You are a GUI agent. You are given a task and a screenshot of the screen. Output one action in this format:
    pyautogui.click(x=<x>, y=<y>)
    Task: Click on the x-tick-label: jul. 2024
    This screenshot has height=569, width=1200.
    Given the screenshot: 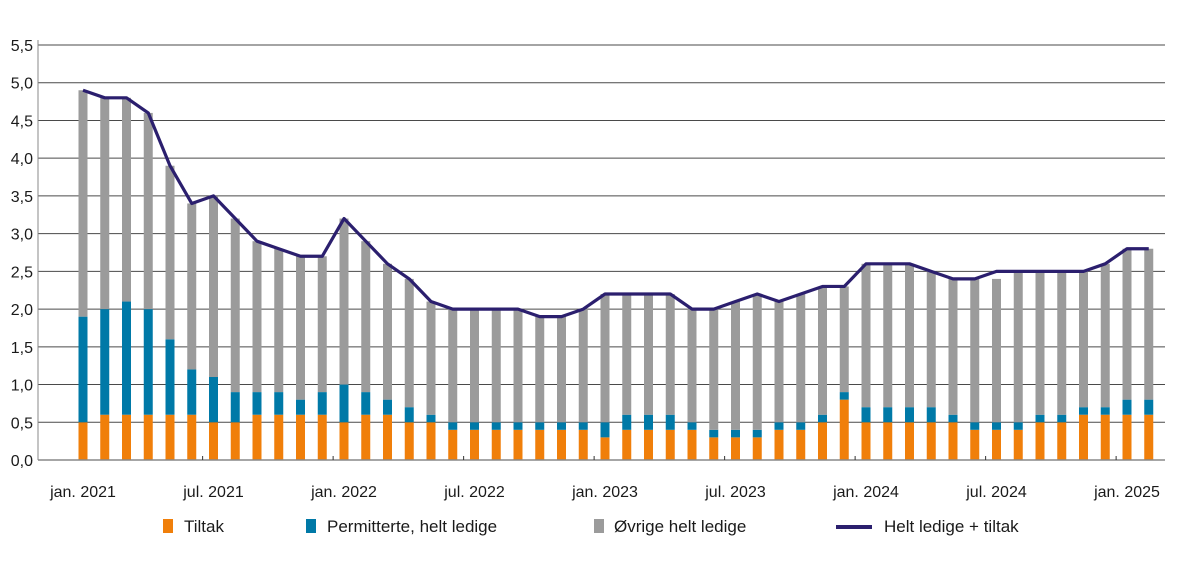 What is the action you would take?
    pyautogui.click(x=996, y=492)
    